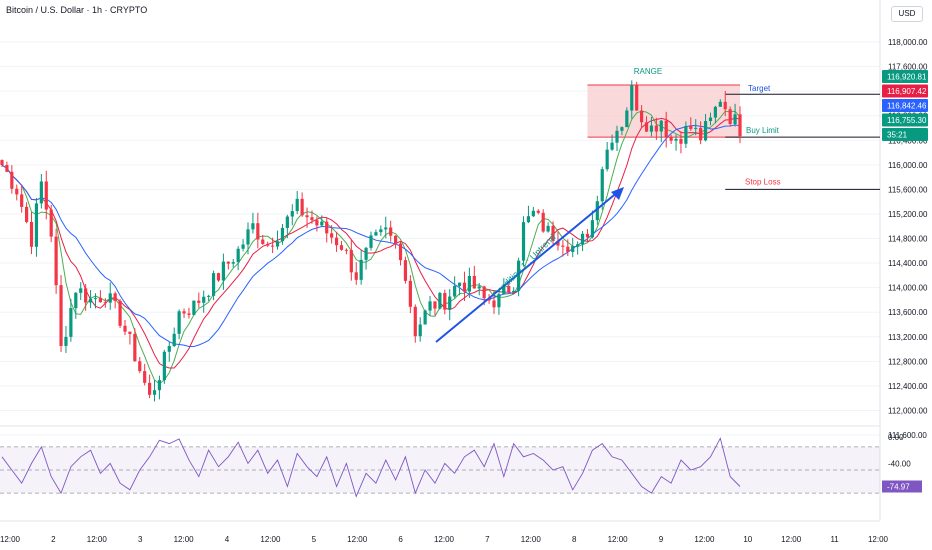  Describe the element at coordinates (907, 106) in the screenshot. I see `price-badge-text: 116,842.46` at that location.